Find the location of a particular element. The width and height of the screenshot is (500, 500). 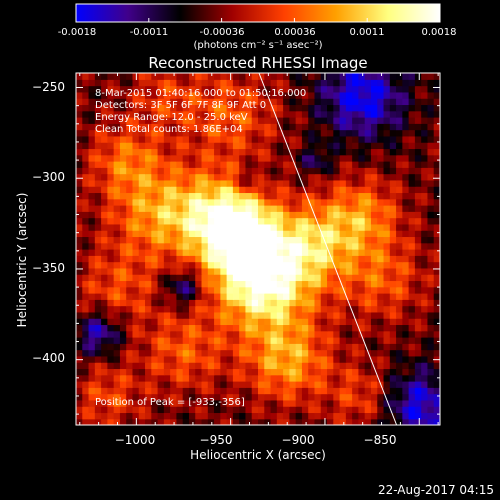

x-tick-label: −950 is located at coordinates (216, 440).